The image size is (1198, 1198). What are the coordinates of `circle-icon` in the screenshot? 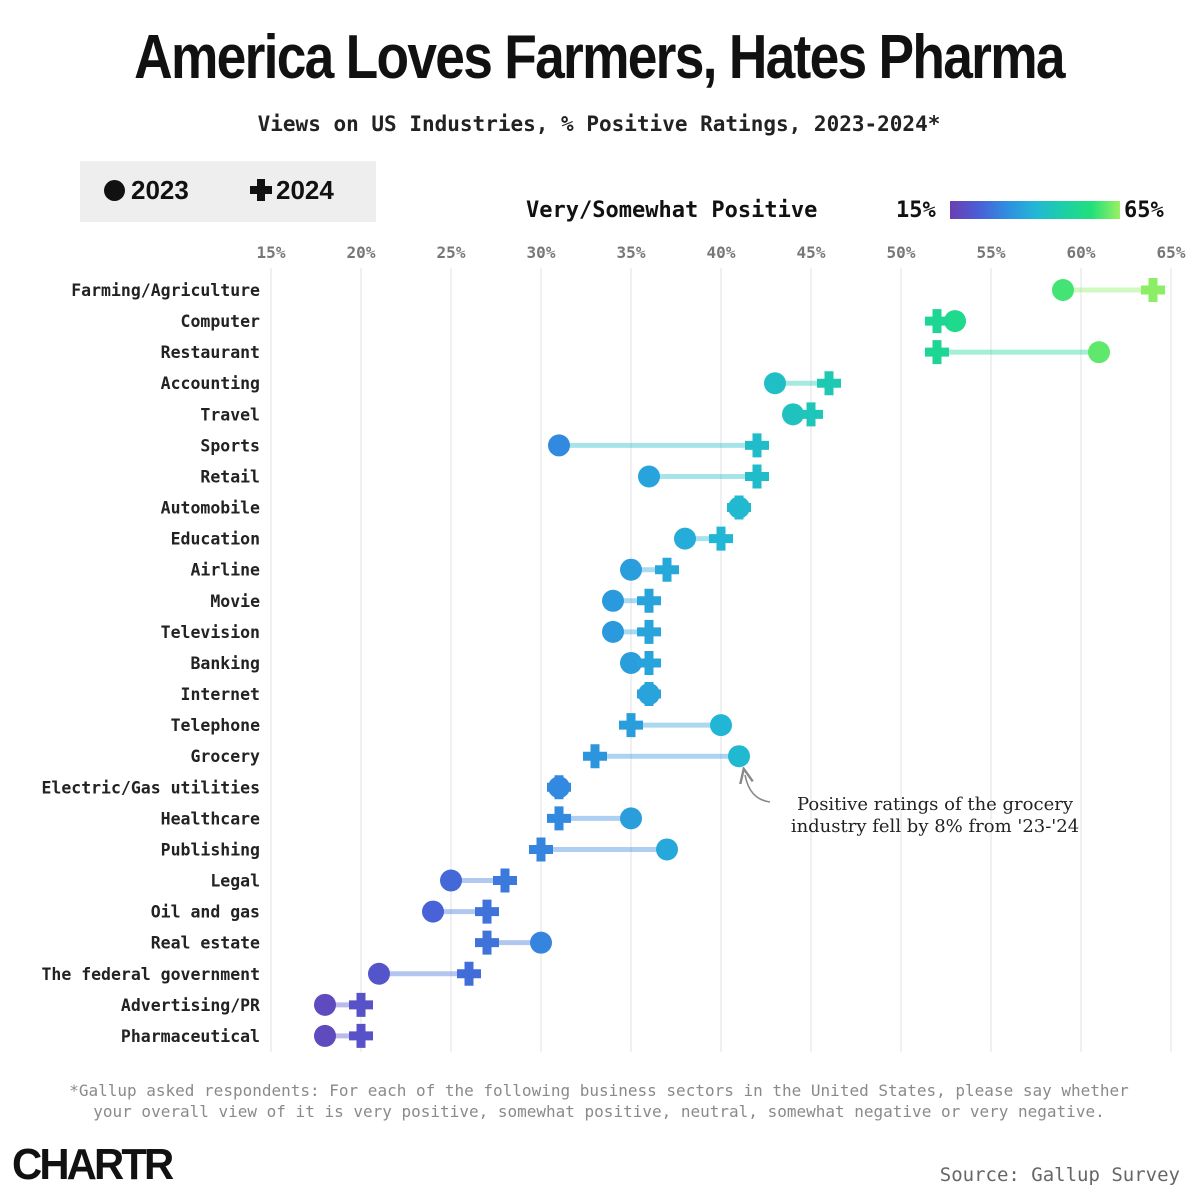 It's located at (114, 190).